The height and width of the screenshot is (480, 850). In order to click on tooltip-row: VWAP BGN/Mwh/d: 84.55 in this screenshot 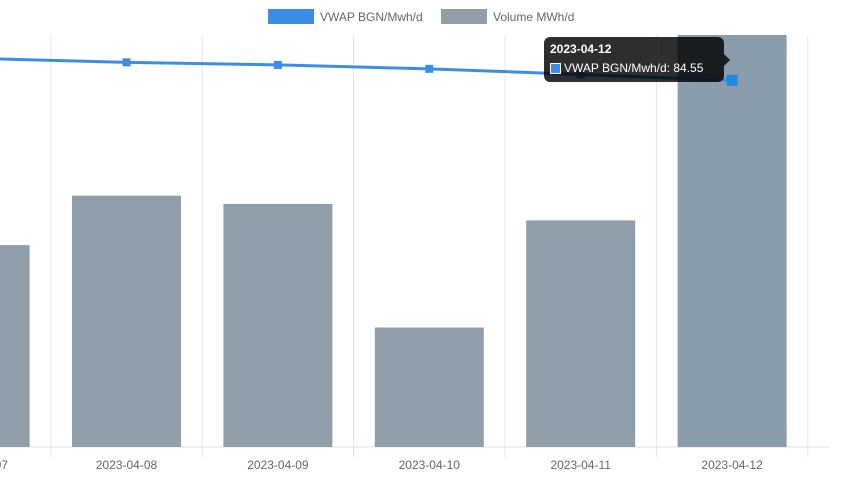, I will do `click(634, 68)`.